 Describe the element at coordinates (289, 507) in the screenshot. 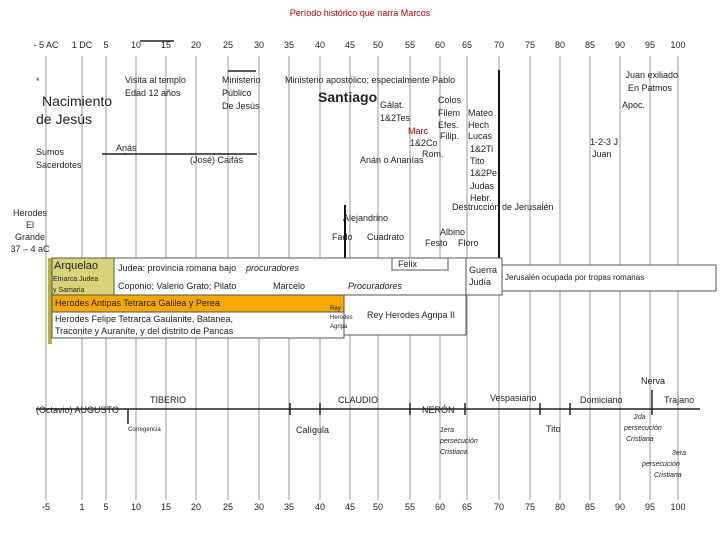

I see `bottom-axis-label: 35` at that location.